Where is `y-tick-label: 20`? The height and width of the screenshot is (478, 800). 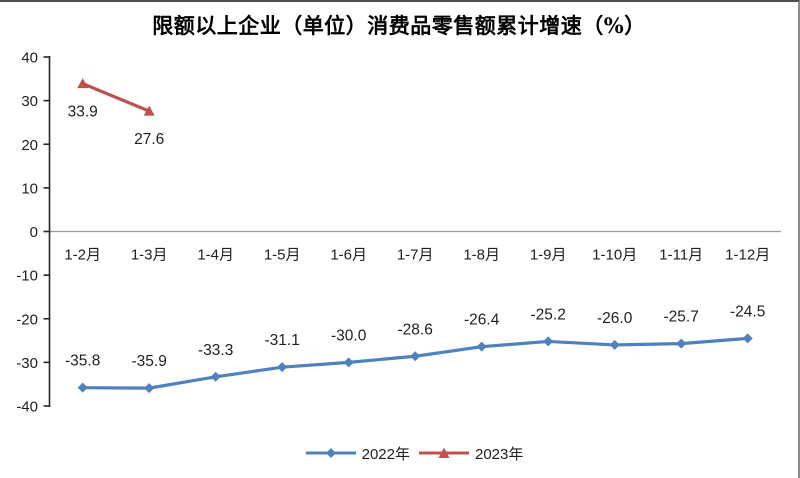 y-tick-label: 20 is located at coordinates (29, 145).